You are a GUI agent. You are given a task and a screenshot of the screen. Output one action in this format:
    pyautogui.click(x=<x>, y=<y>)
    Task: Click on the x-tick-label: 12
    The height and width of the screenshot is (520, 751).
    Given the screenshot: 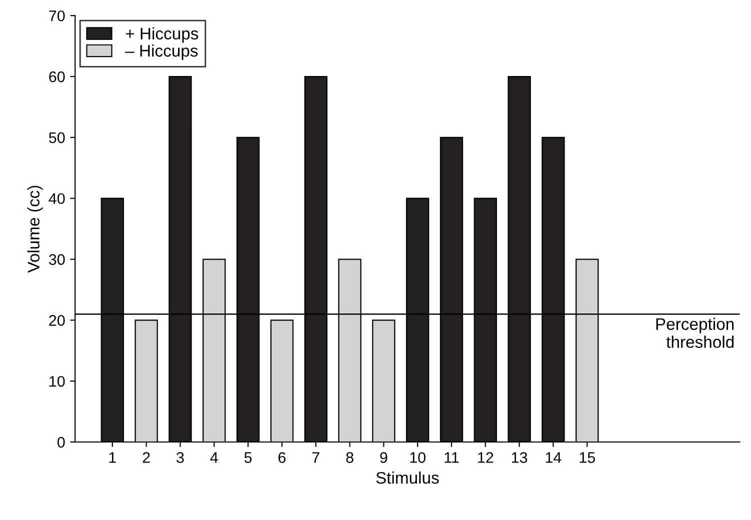 What is the action you would take?
    pyautogui.click(x=486, y=457)
    